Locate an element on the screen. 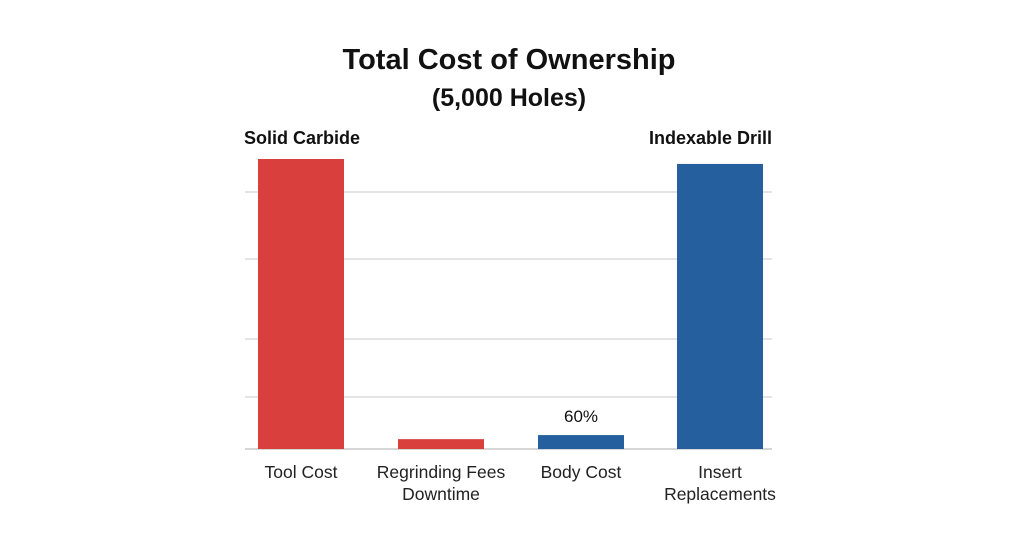 The height and width of the screenshot is (559, 1024). data-label: 60% is located at coordinates (581, 416).